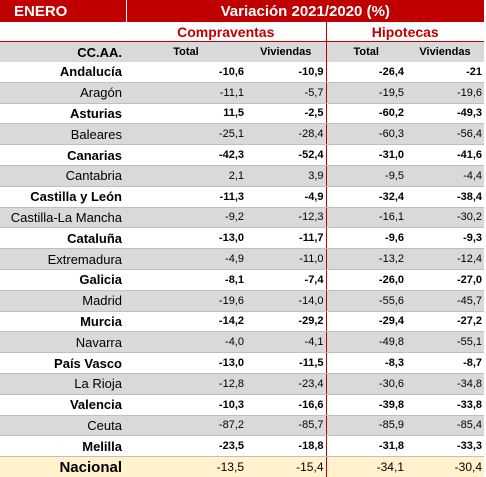  I want to click on region-name: Aragón, so click(63, 93).